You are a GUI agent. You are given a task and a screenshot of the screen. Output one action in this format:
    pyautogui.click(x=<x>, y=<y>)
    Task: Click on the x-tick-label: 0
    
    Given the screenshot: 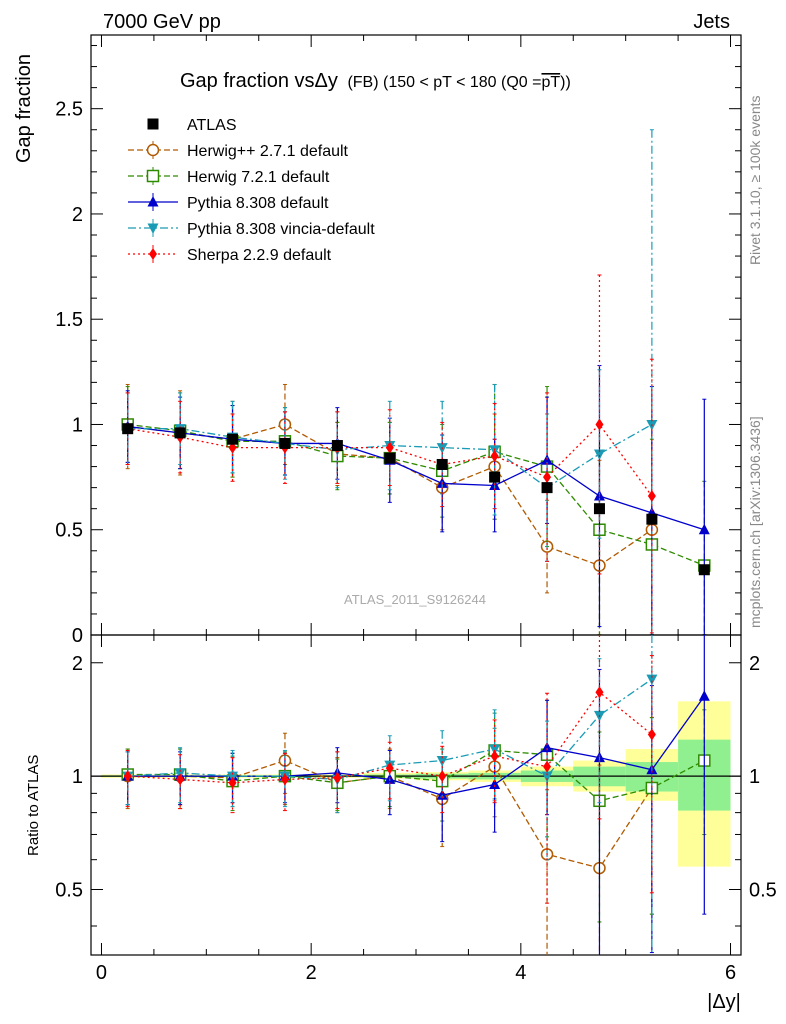 What is the action you would take?
    pyautogui.click(x=101, y=973)
    